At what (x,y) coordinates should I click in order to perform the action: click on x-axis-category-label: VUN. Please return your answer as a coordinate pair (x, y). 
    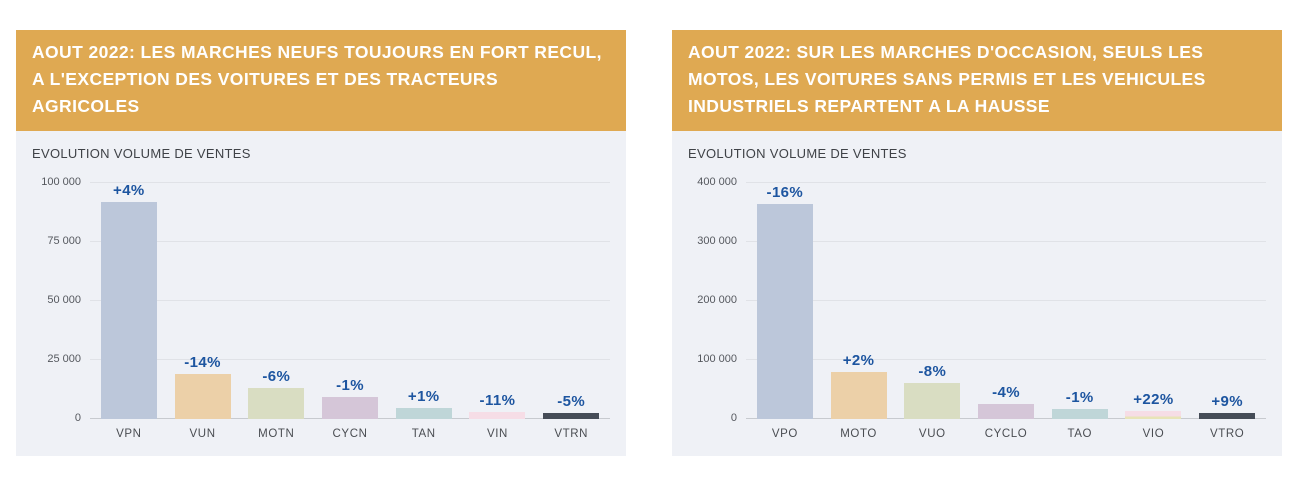
    Looking at the image, I should click on (202, 434).